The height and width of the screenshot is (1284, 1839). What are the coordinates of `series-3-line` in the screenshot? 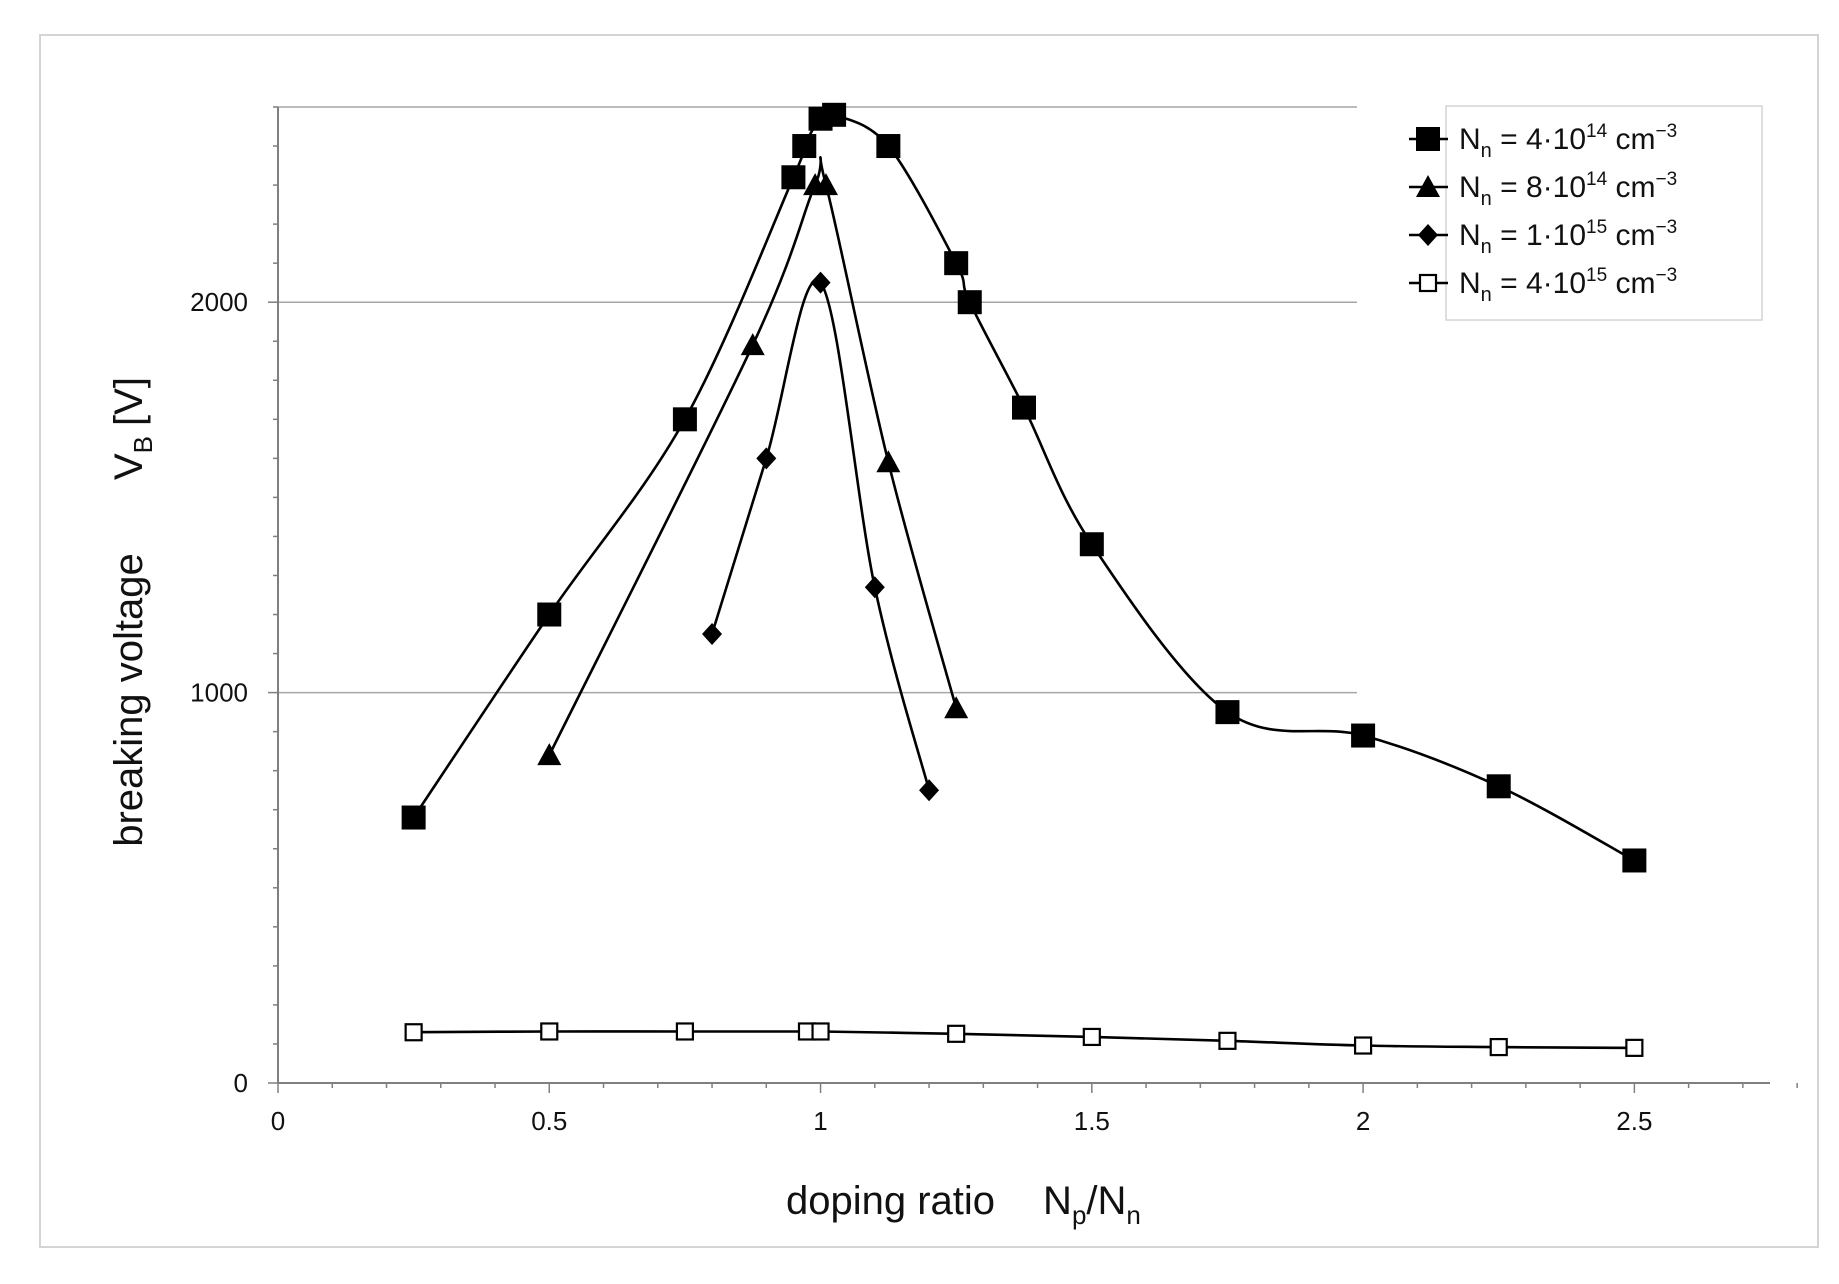 It's located at (820, 535).